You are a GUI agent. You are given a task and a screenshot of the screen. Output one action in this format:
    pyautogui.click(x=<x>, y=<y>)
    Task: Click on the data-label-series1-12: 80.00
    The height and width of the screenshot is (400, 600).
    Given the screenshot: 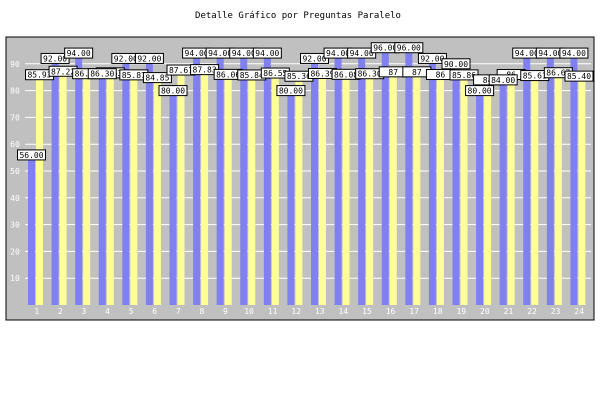 What is the action you would take?
    pyautogui.click(x=291, y=91)
    